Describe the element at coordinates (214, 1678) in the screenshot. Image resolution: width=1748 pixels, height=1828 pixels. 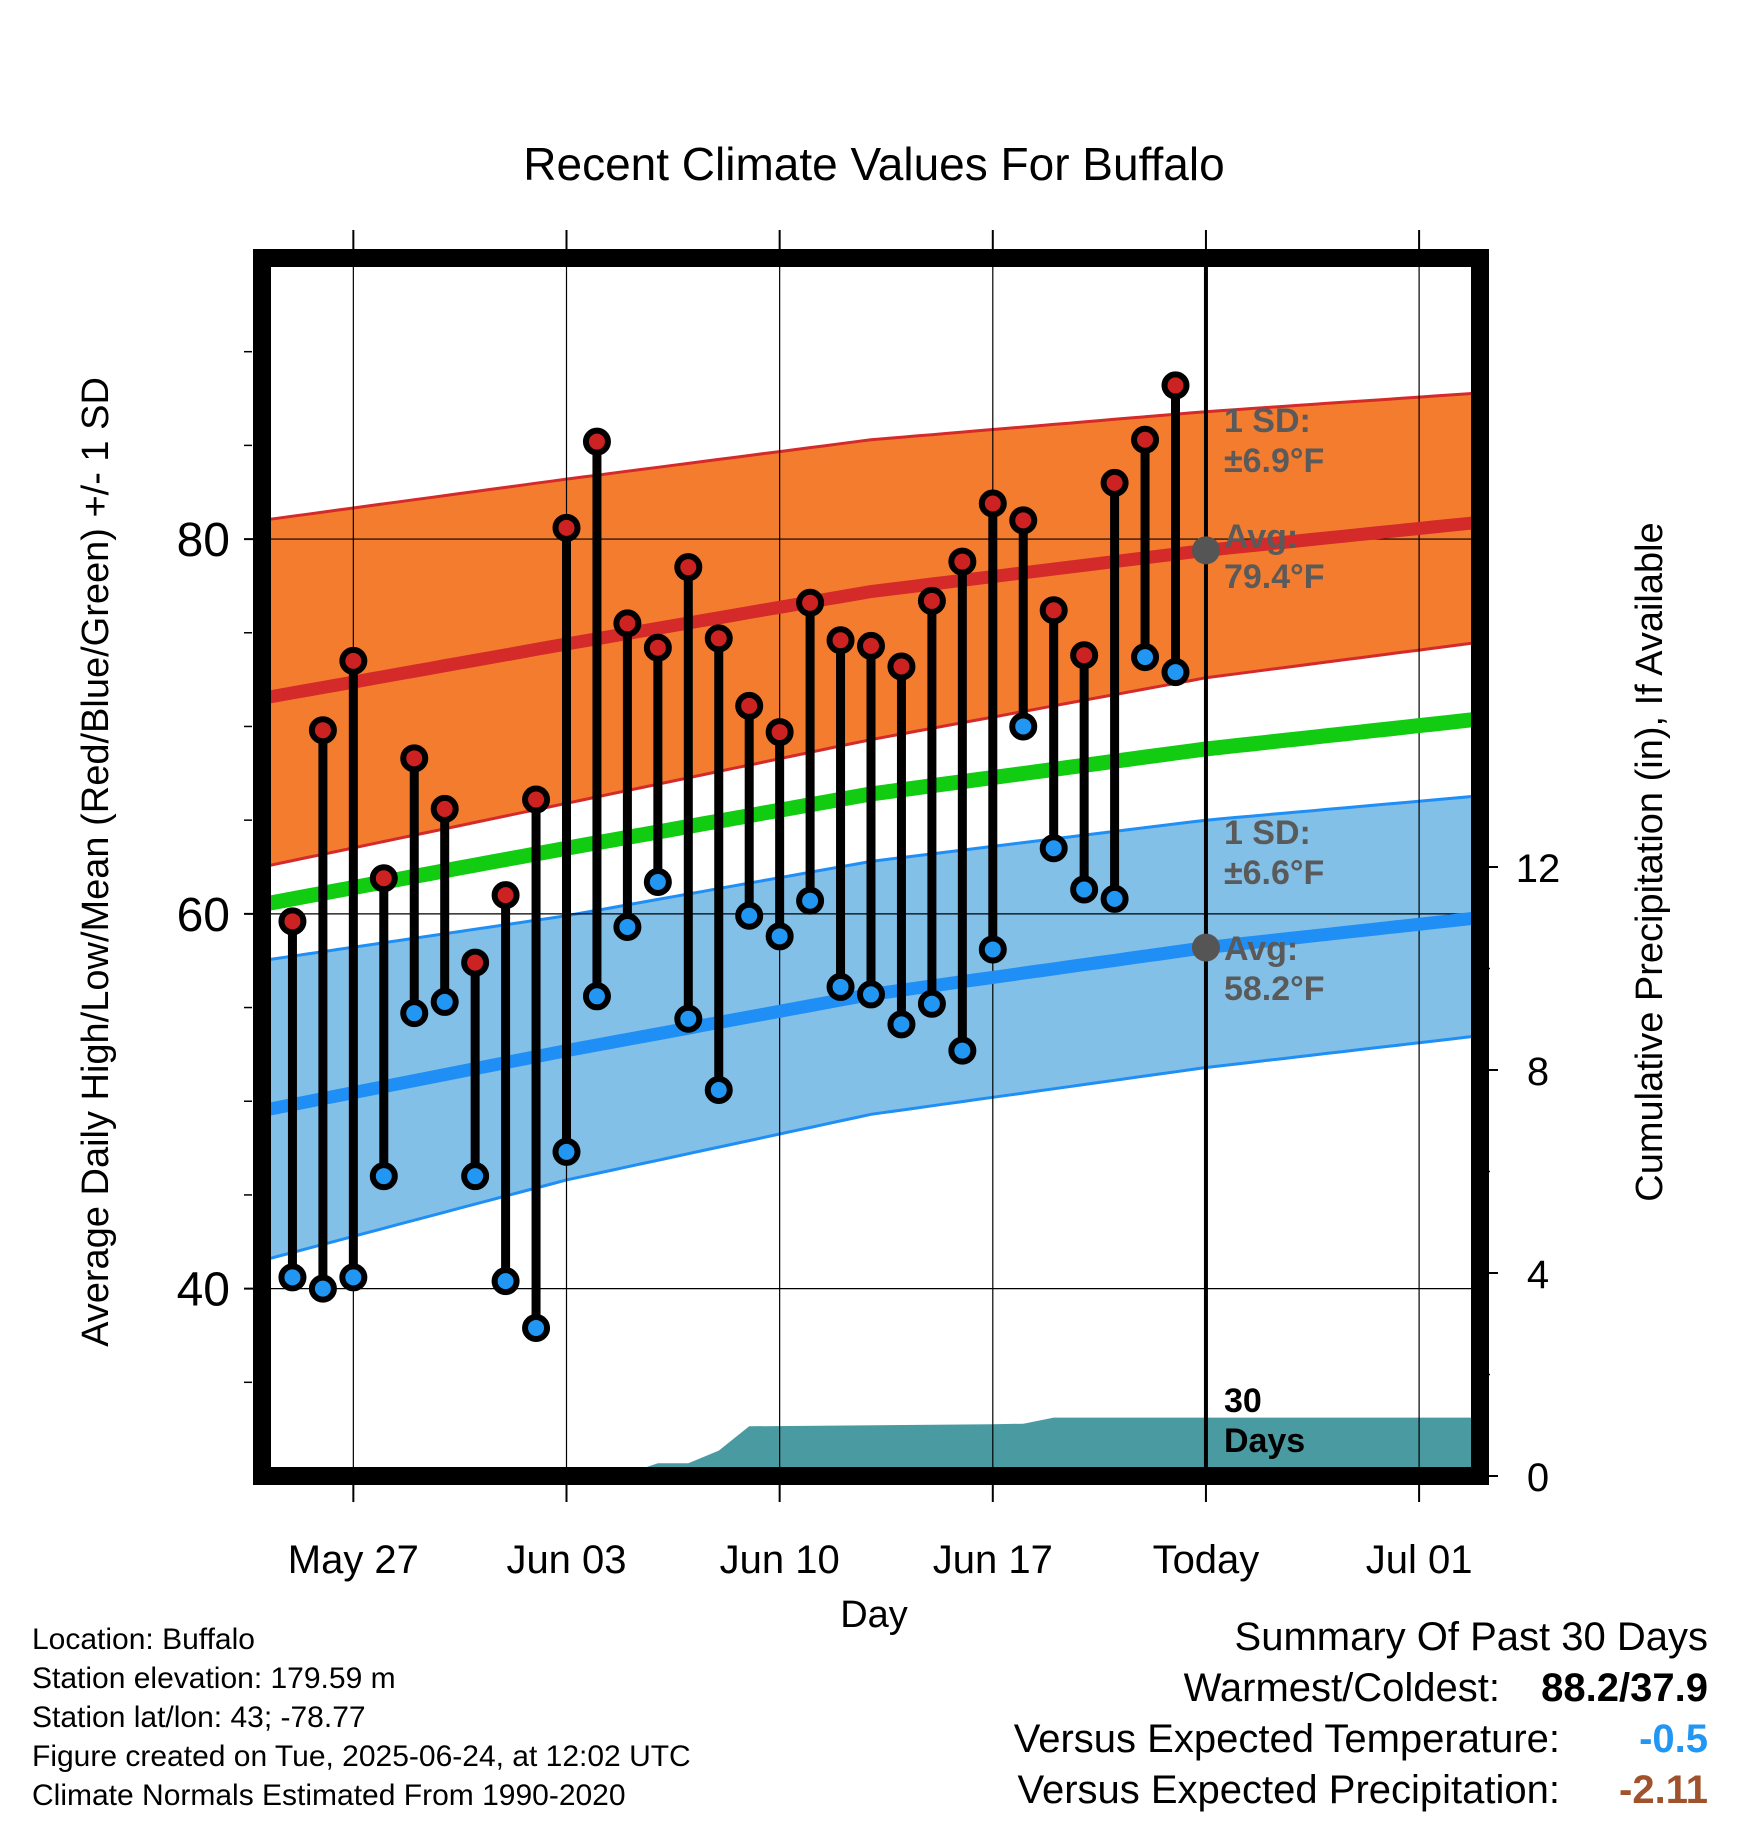
I see `meta-elevation: Station elevation: 179.59 m` at that location.